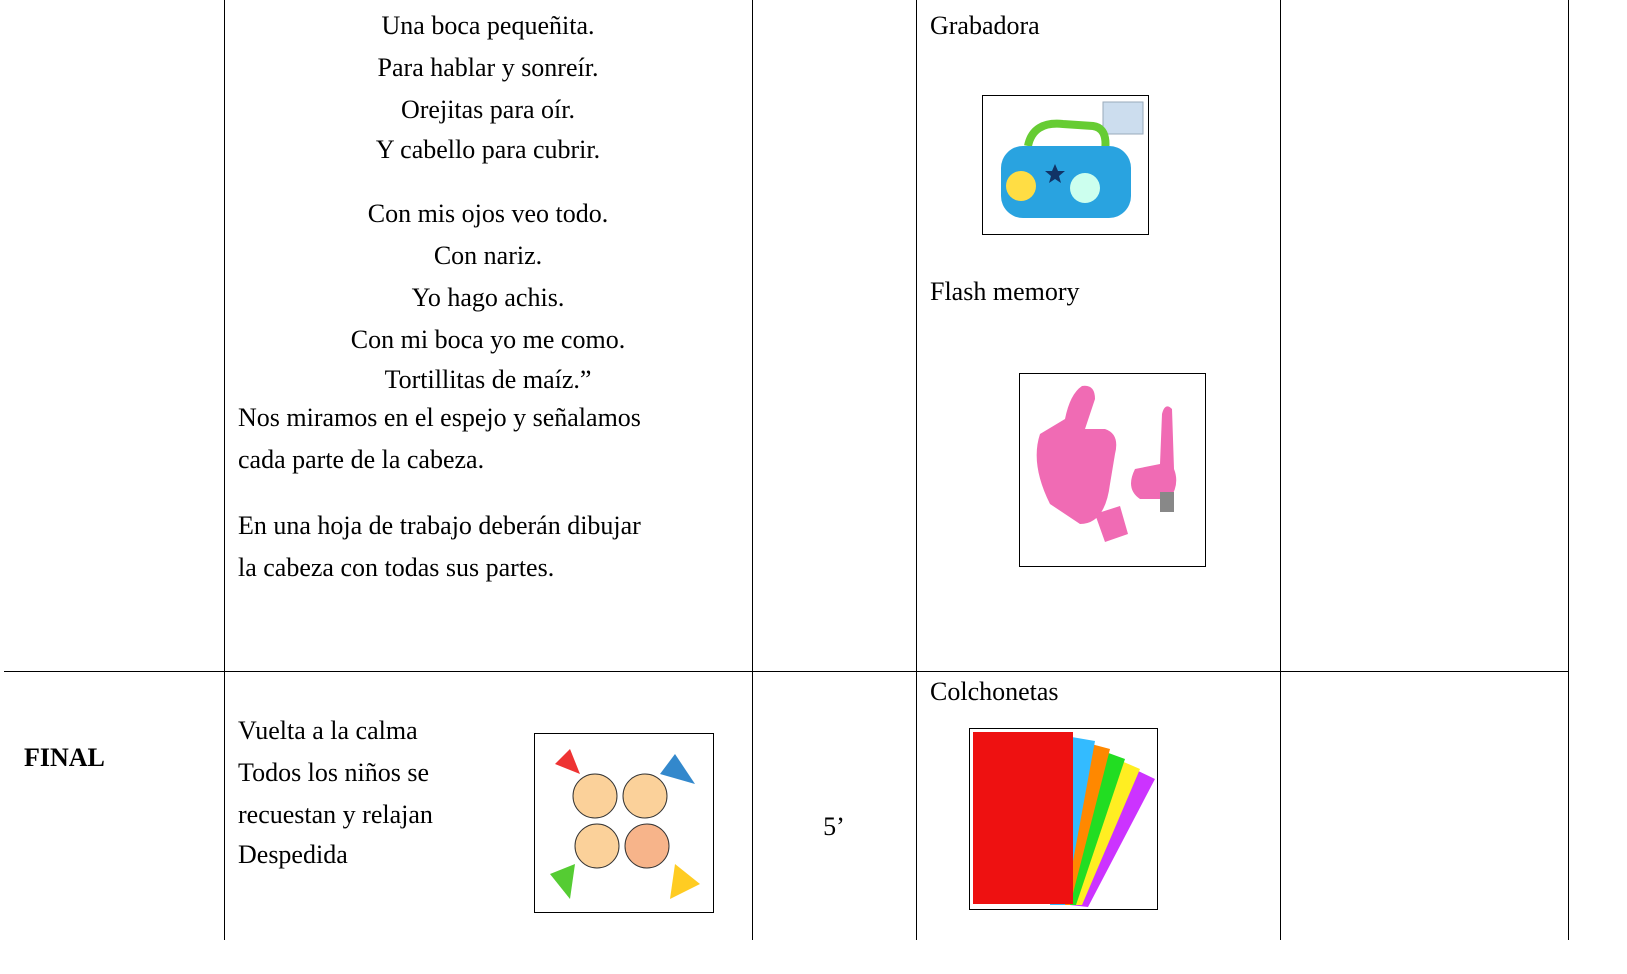 The height and width of the screenshot is (974, 1627). What do you see at coordinates (439, 417) in the screenshot?
I see `paragraph-line: Nos miramos en el espejo y señalamos` at bounding box center [439, 417].